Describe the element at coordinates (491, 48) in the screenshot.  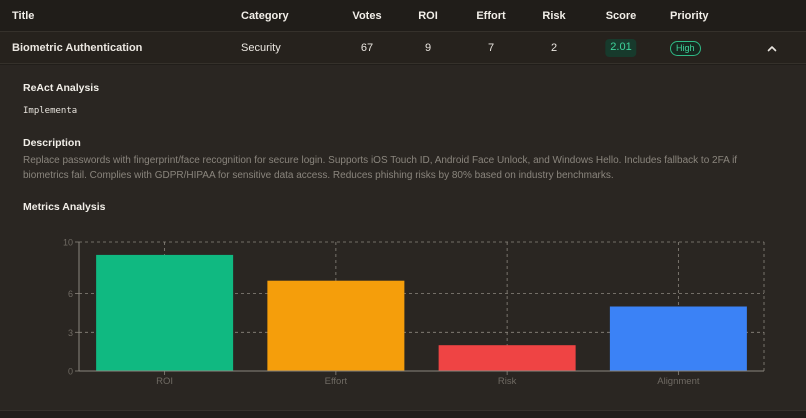
I see `row-effort: 7` at that location.